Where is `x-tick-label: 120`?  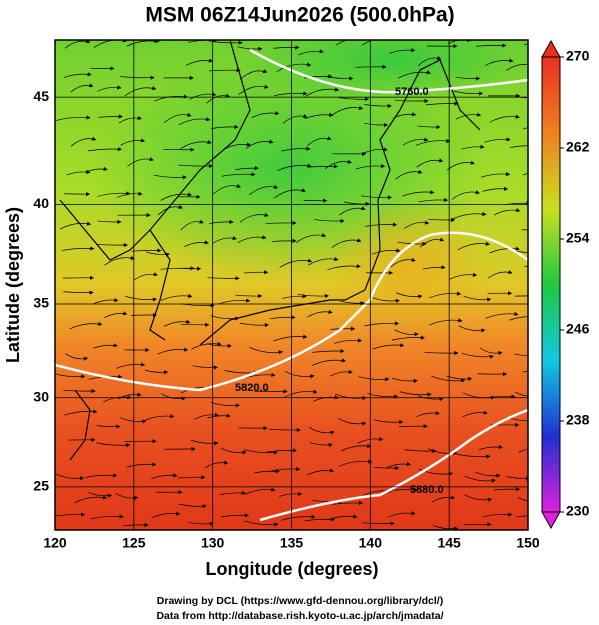
x-tick-label: 120 is located at coordinates (55, 543).